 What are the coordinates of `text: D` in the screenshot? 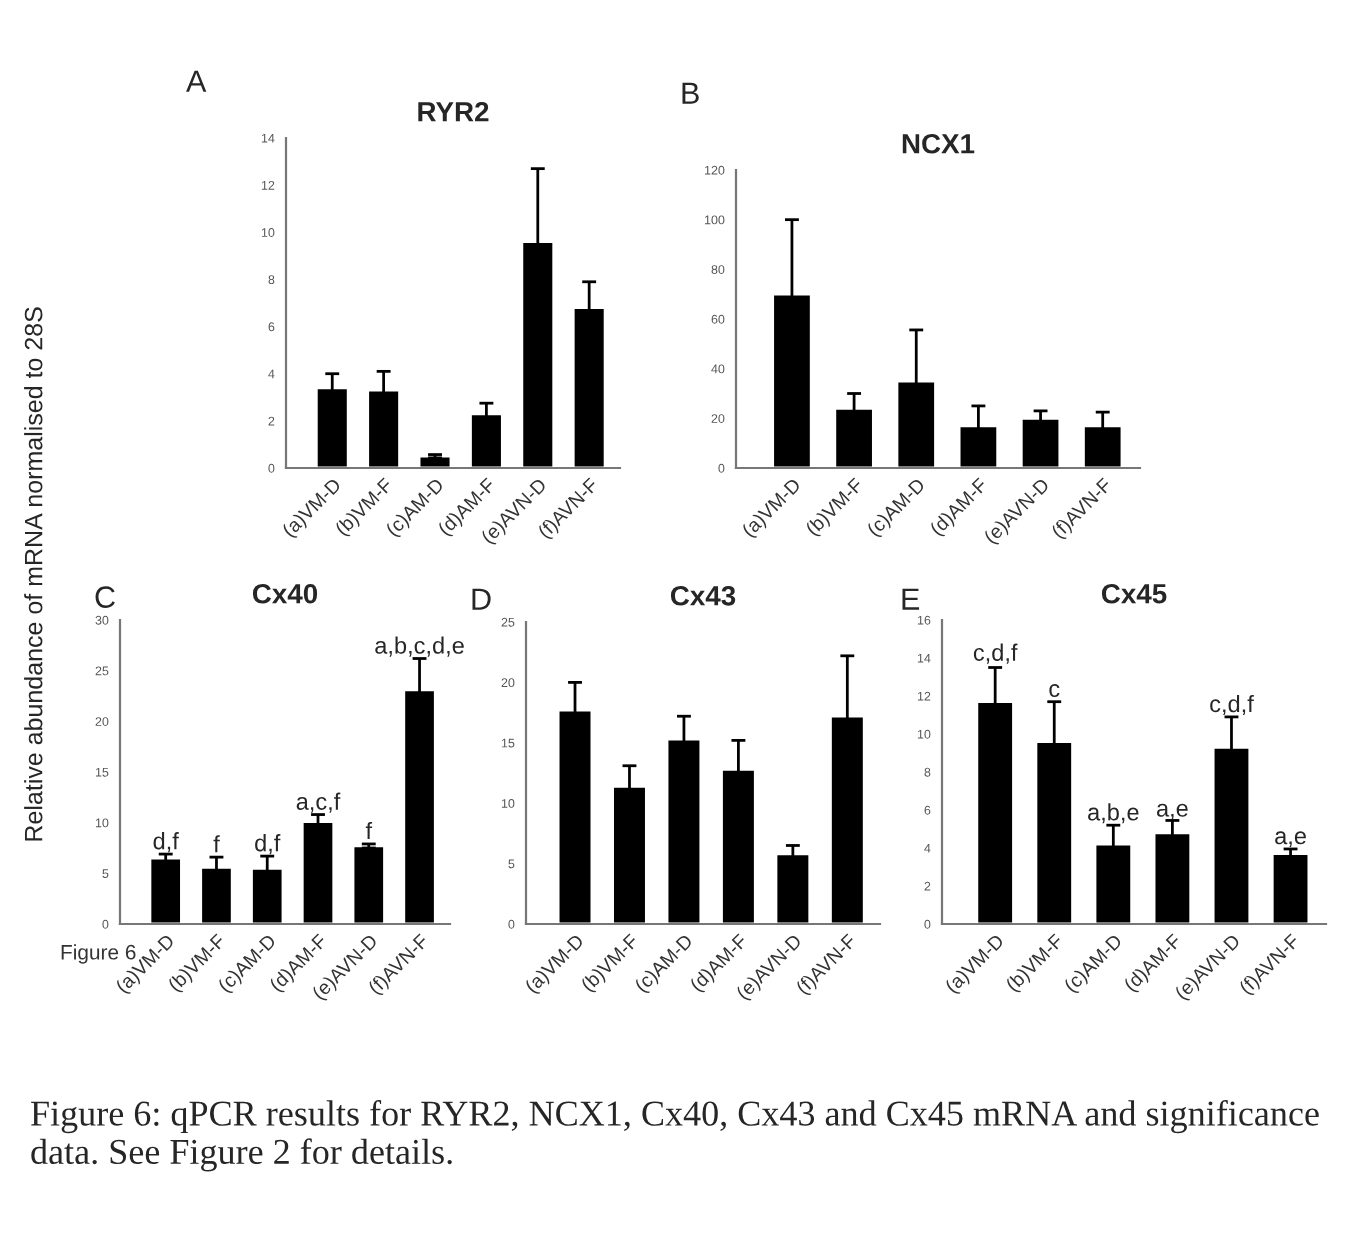 It's located at (481, 599).